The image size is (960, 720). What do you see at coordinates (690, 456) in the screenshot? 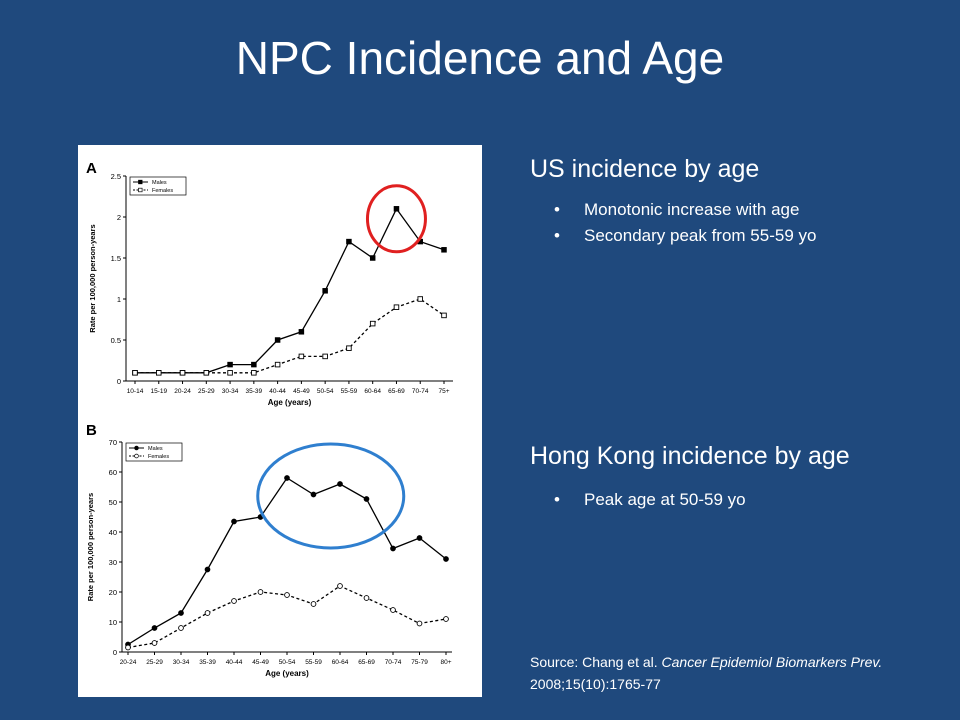
I see `hk-heading: Hong Kong incidence by age` at bounding box center [690, 456].